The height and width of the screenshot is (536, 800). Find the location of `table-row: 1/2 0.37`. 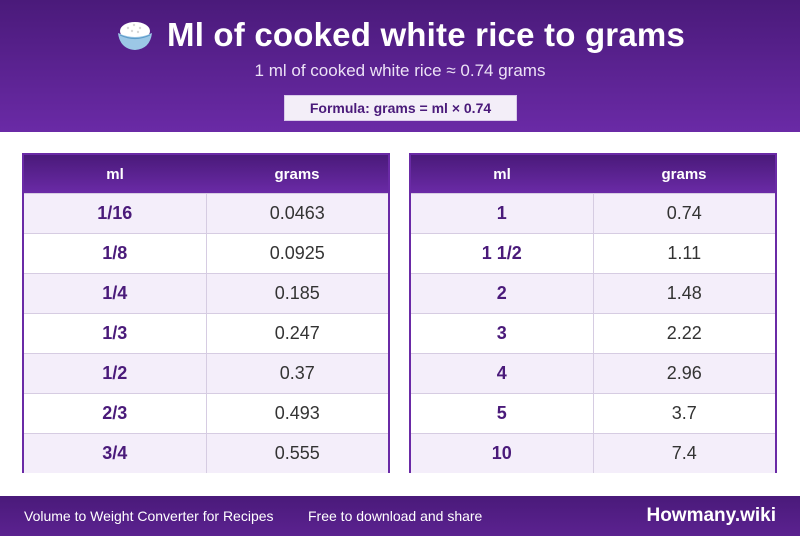

table-row: 1/2 0.37 is located at coordinates (206, 373).